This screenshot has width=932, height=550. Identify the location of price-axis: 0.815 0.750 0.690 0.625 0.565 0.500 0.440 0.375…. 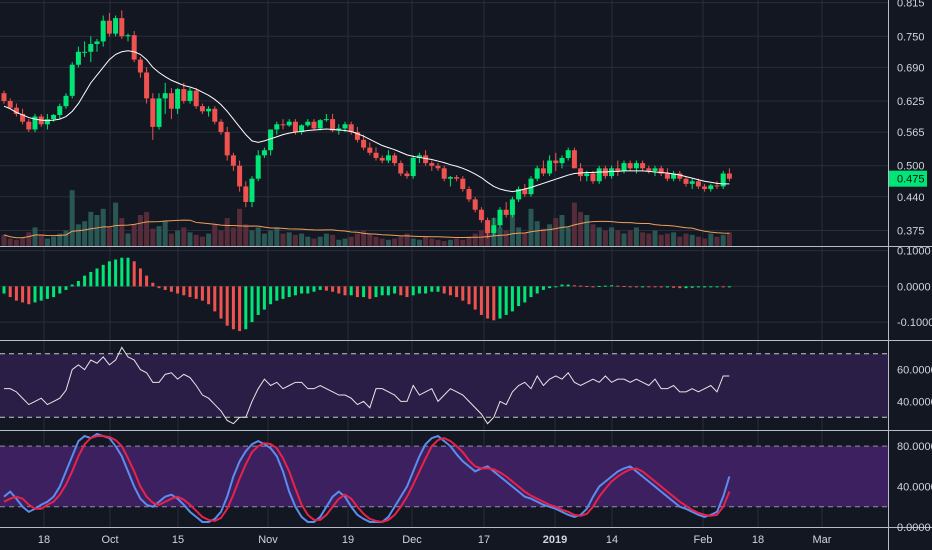
(910, 267).